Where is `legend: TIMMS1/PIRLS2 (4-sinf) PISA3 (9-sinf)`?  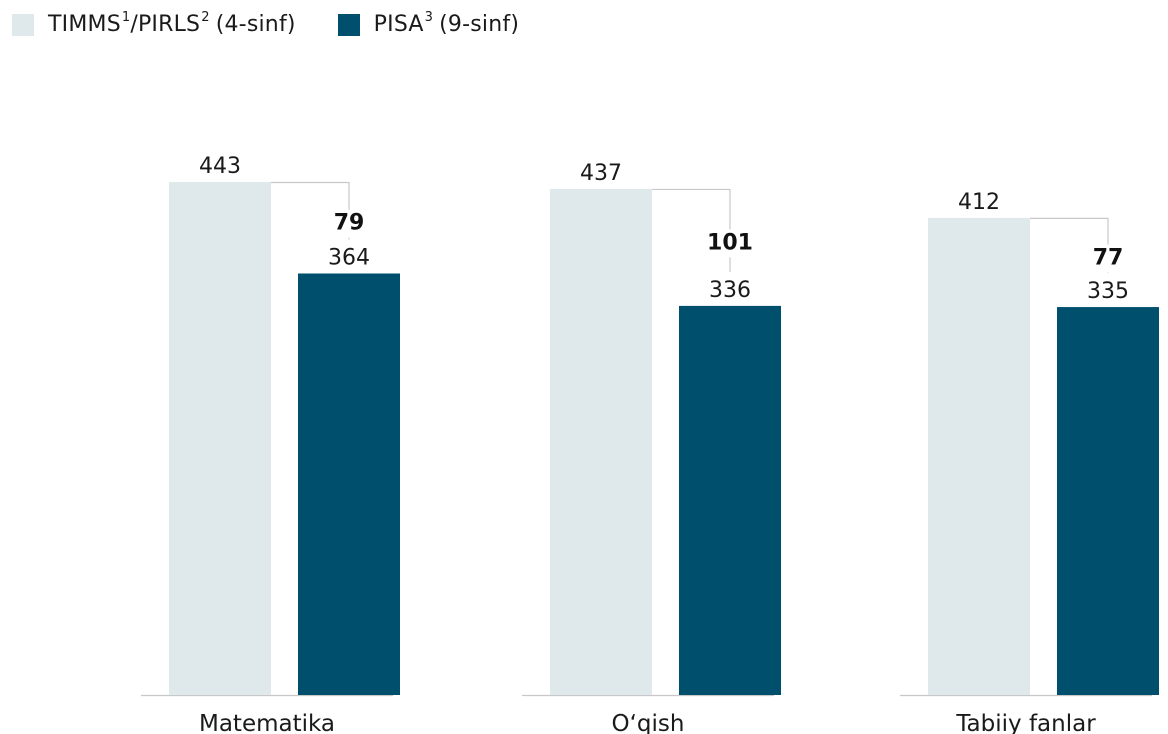 legend: TIMMS1/PIRLS2 (4-sinf) PISA3 (9-sinf) is located at coordinates (286, 23).